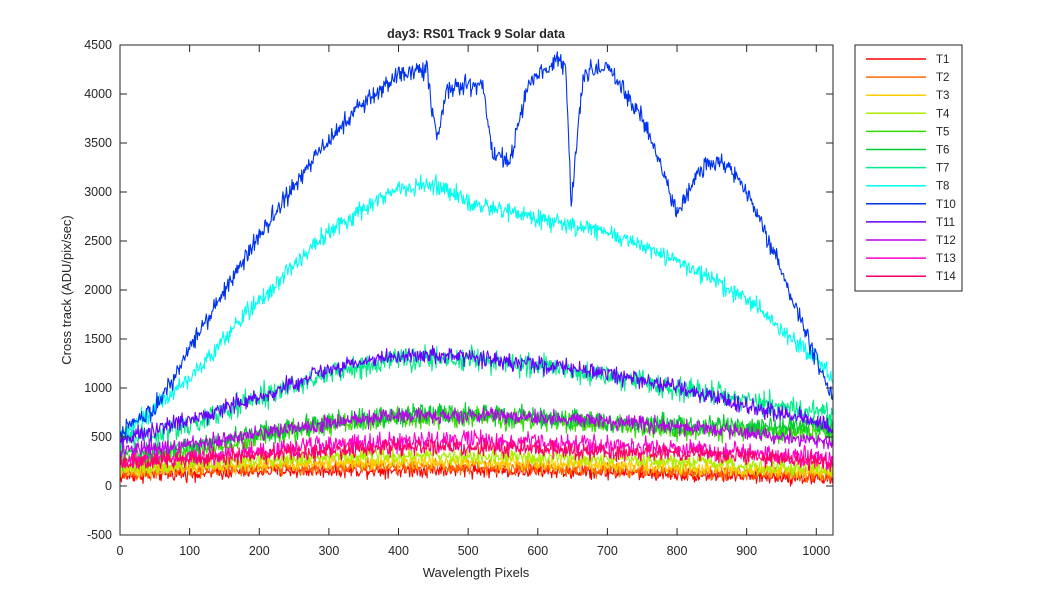 The image size is (1050, 600). I want to click on legend-label: T5, so click(942, 132).